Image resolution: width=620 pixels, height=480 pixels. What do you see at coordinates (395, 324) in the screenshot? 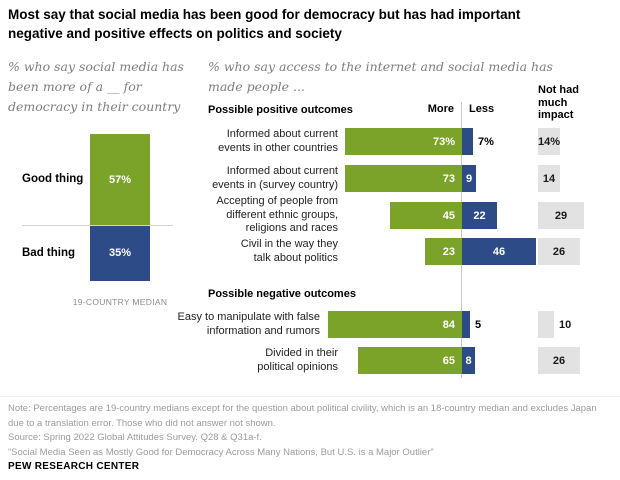
I see `more-bar: 84` at bounding box center [395, 324].